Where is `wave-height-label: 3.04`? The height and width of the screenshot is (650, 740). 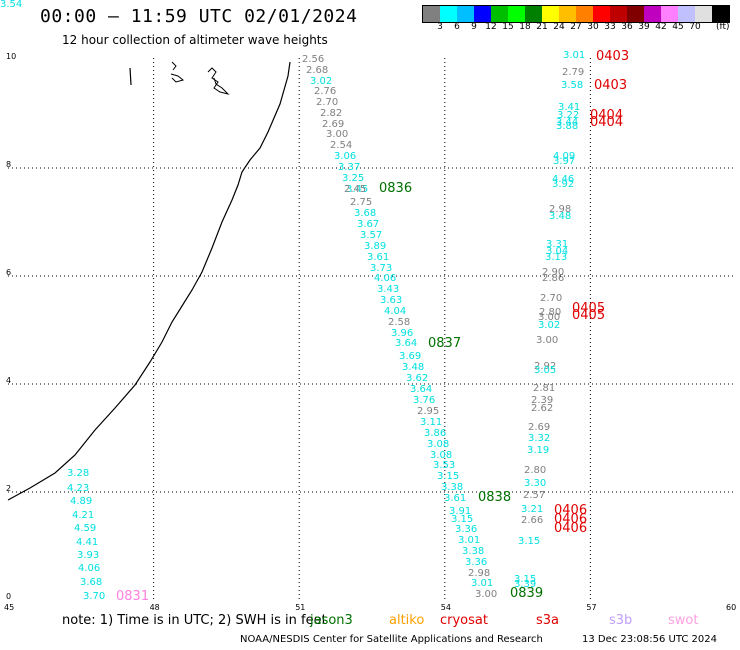
wave-height-label: 3.04 is located at coordinates (557, 251).